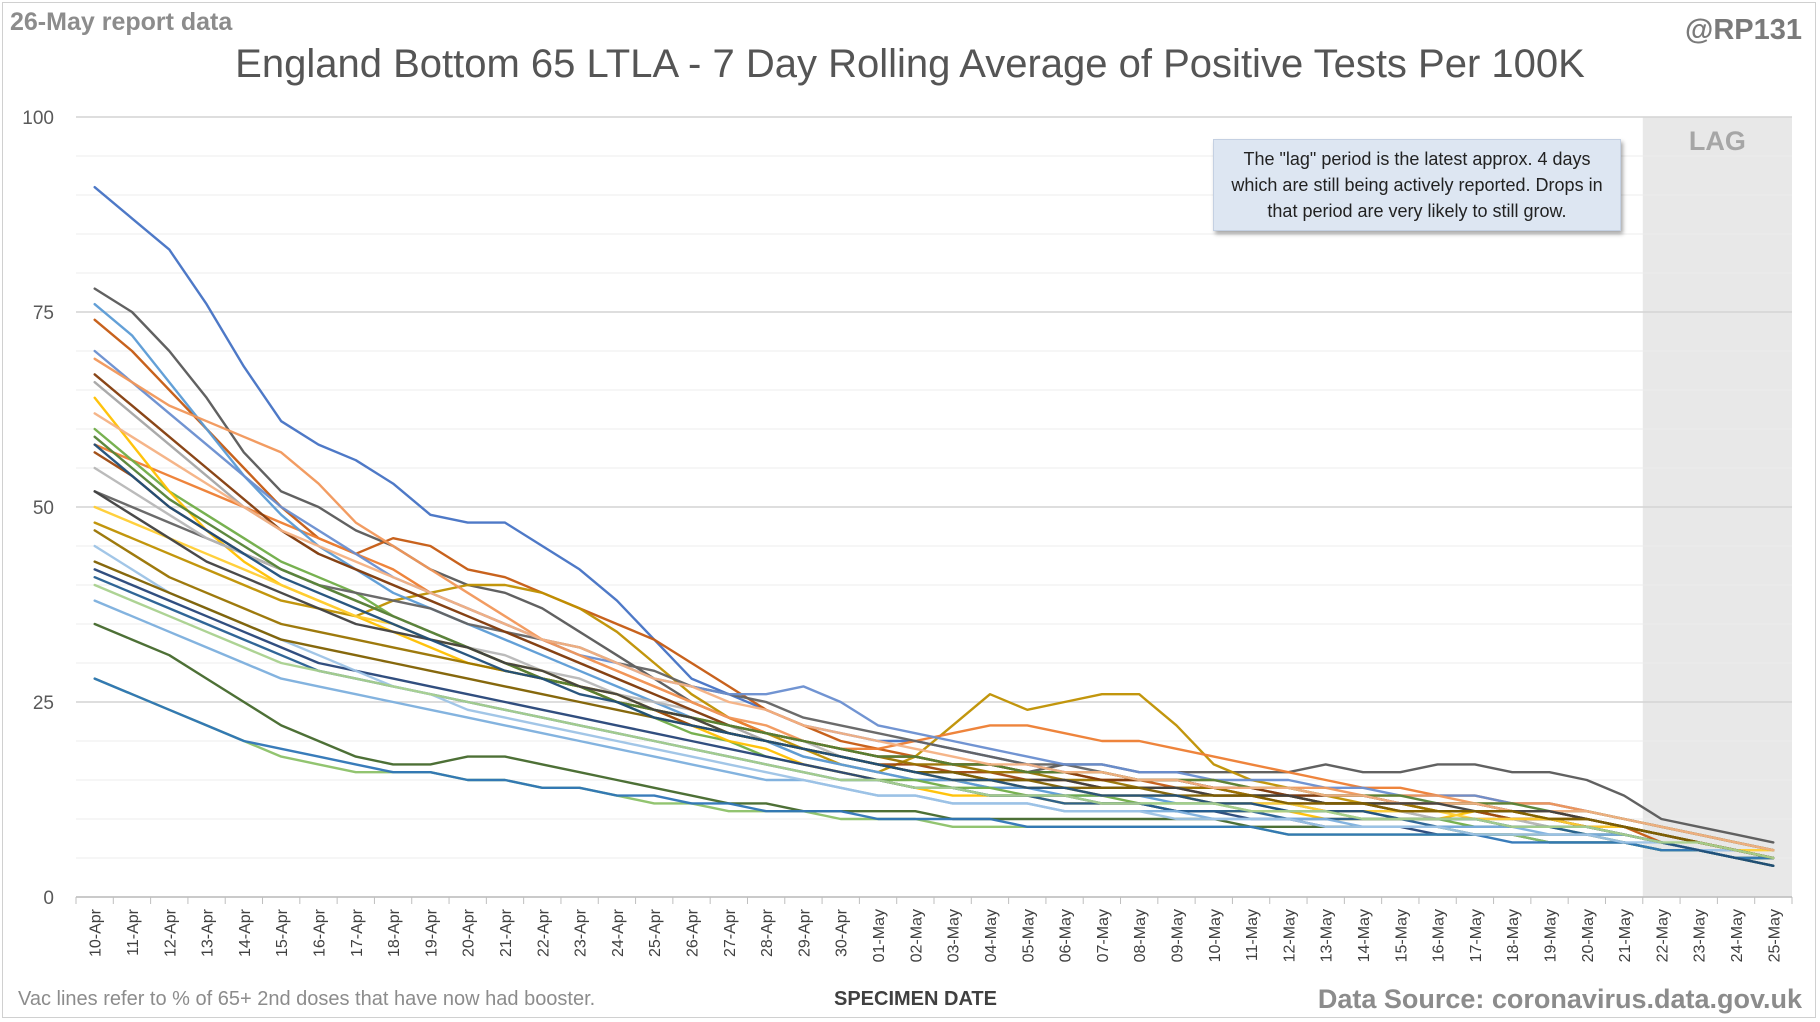  I want to click on x-tick-label: 27-Apr, so click(730, 932).